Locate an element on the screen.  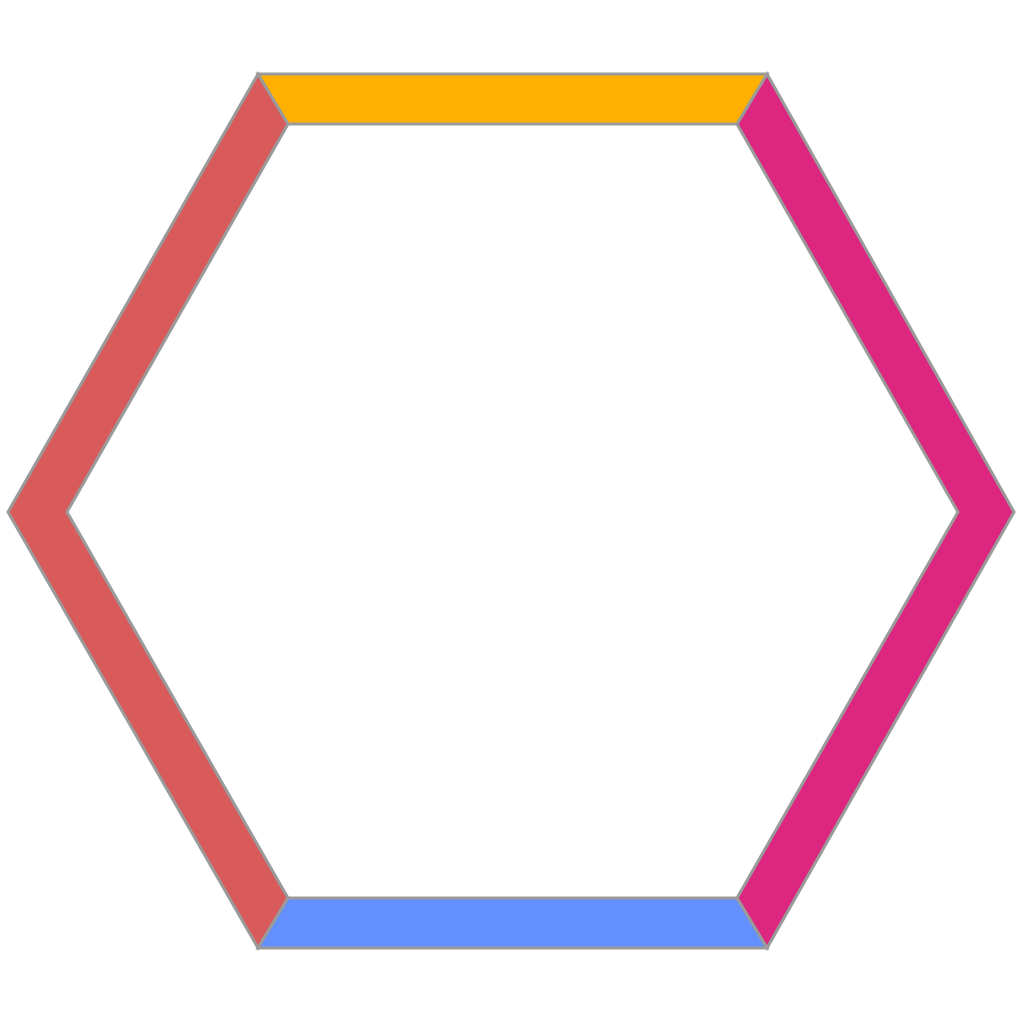
top-segment is located at coordinates (512, 99).